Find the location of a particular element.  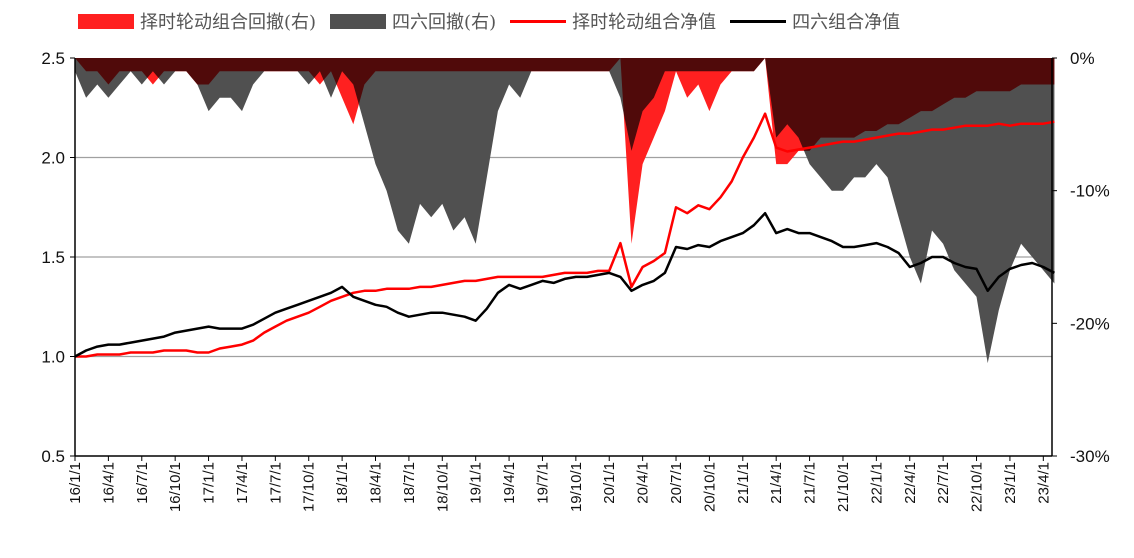

y-right-tick-label: -20% is located at coordinates (1090, 323).